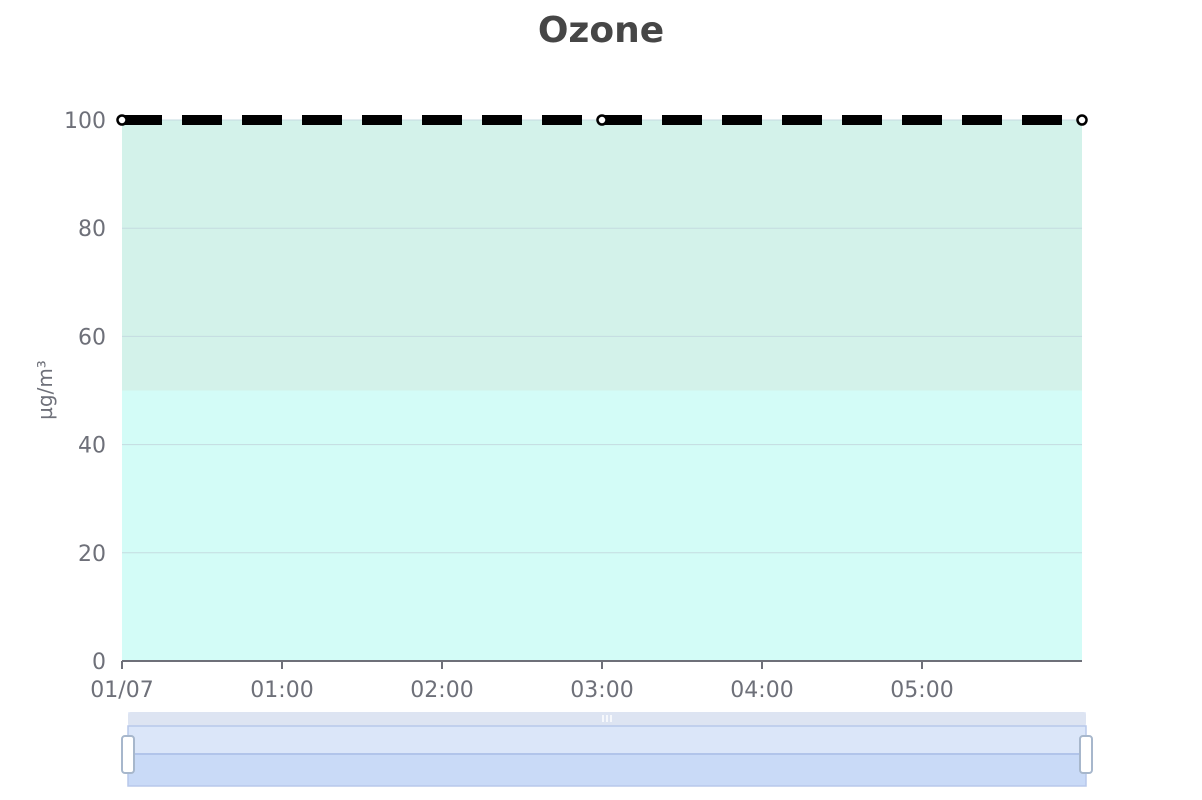 The image size is (1202, 800). I want to click on y-tick-label: 20, so click(92, 554).